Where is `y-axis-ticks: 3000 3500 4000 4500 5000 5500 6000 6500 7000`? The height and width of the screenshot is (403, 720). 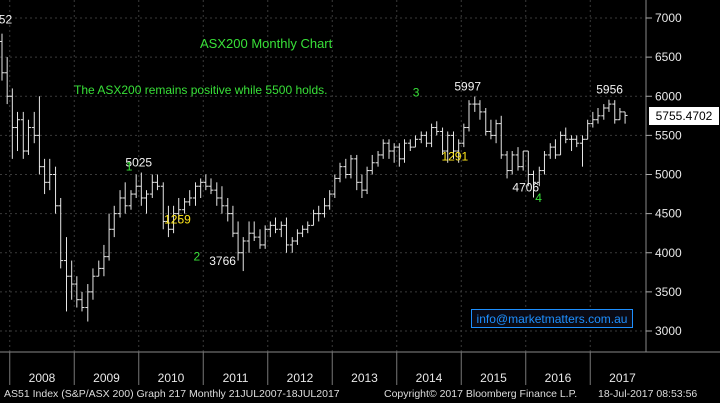
y-axis-ticks: 3000 3500 4000 4500 5000 5500 6000 6500 7000 is located at coordinates (664, 174).